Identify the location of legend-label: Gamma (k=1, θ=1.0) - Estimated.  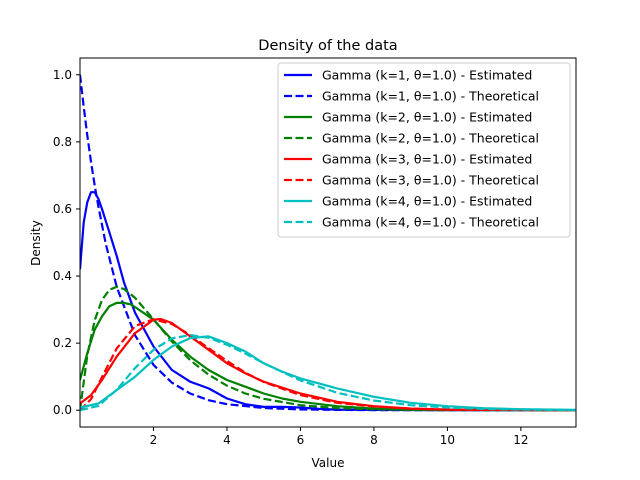
(427, 75).